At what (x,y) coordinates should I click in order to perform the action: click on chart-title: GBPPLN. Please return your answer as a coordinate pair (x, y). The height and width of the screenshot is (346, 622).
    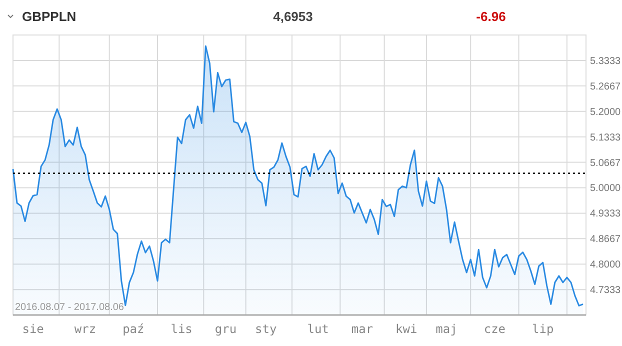
    Looking at the image, I should click on (49, 16).